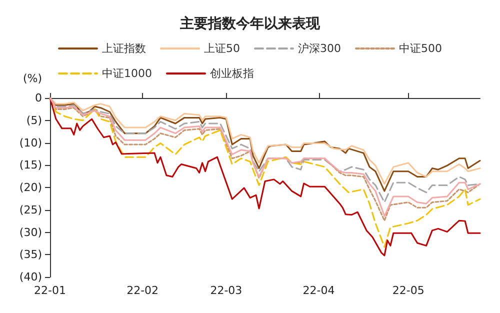  What do you see at coordinates (127, 73) in the screenshot?
I see `legend-label: 中证1000` at bounding box center [127, 73].